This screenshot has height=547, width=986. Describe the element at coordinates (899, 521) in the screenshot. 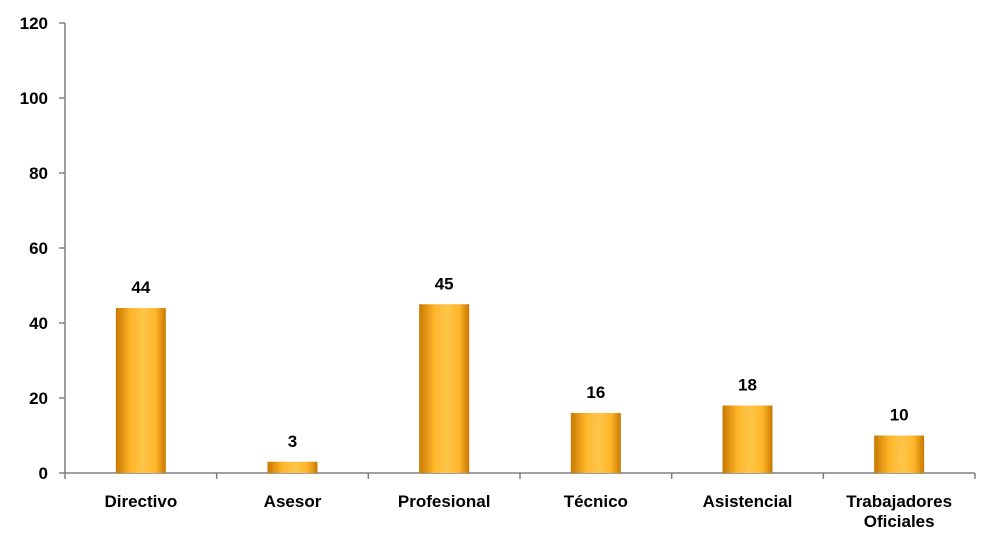

I see `category-label-line: Oficiales` at that location.